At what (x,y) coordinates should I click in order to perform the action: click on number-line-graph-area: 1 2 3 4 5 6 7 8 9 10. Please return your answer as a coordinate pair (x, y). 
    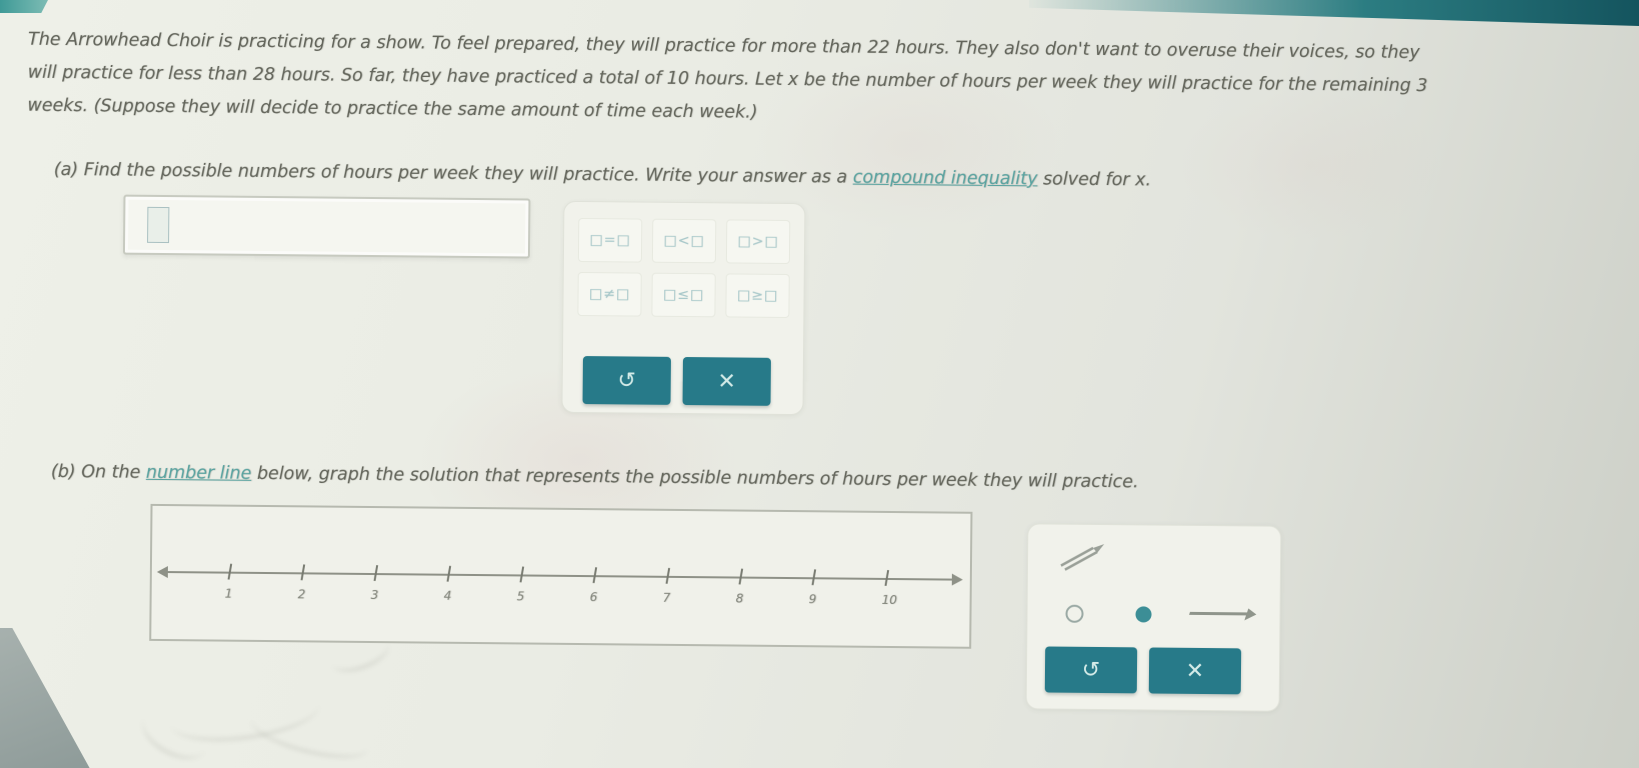
    Looking at the image, I should click on (561, 576).